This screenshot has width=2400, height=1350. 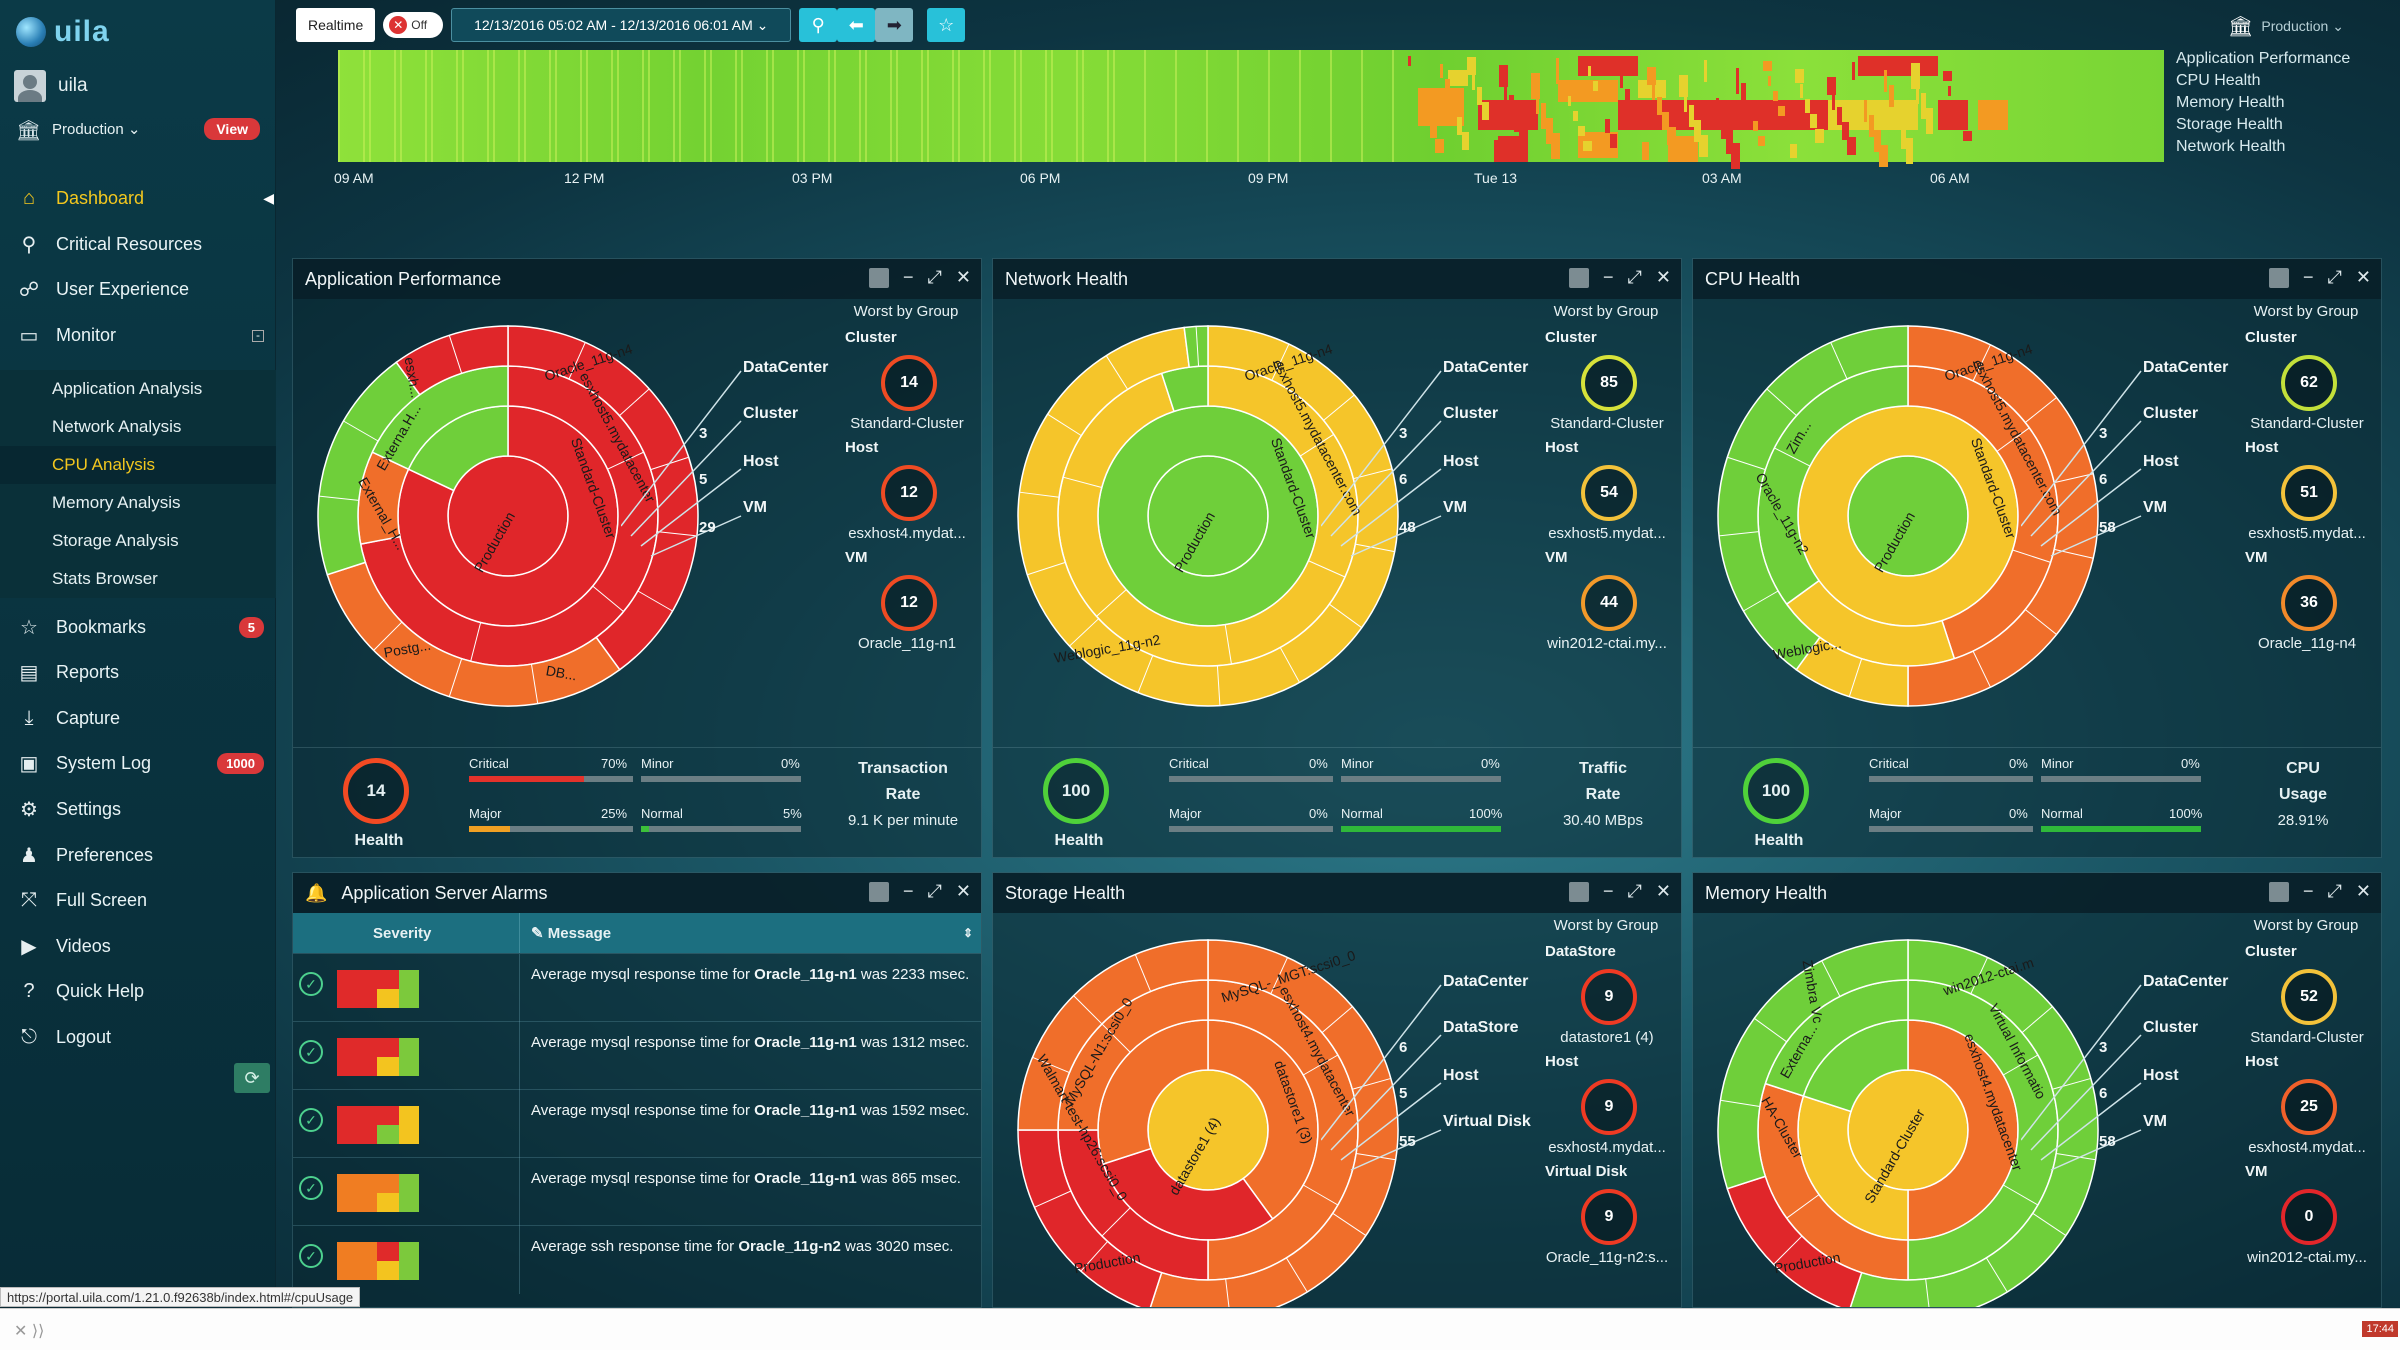 I want to click on nav-network-analysis: Network Analysis, so click(x=138, y=427).